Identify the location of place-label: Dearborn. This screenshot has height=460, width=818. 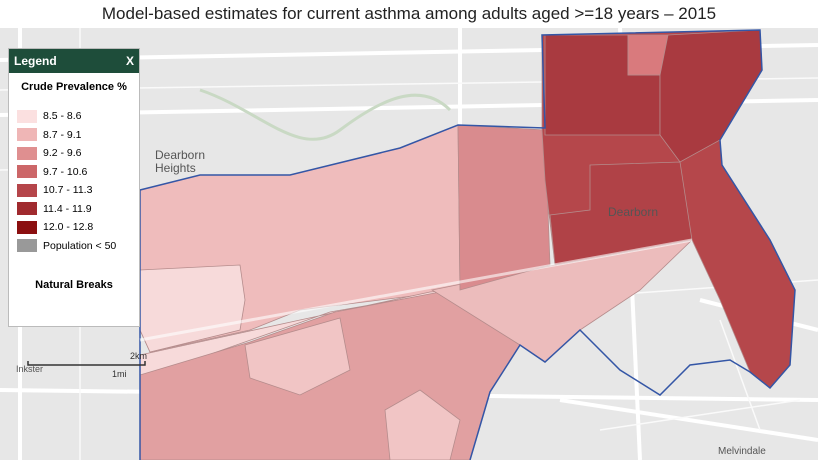
(633, 212).